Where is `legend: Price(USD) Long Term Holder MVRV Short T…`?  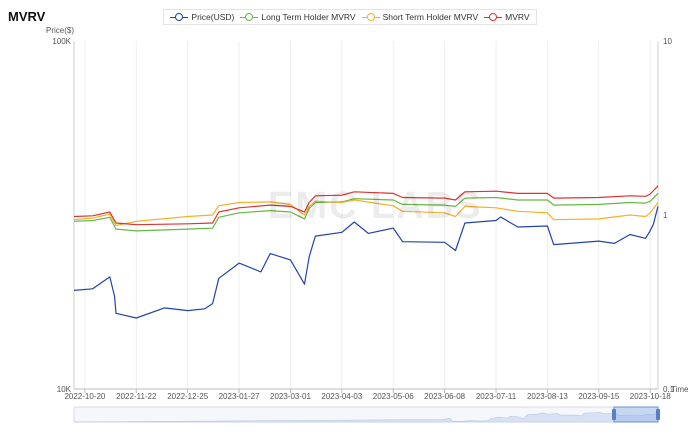
legend: Price(USD) Long Term Holder MVRV Short T… is located at coordinates (350, 17).